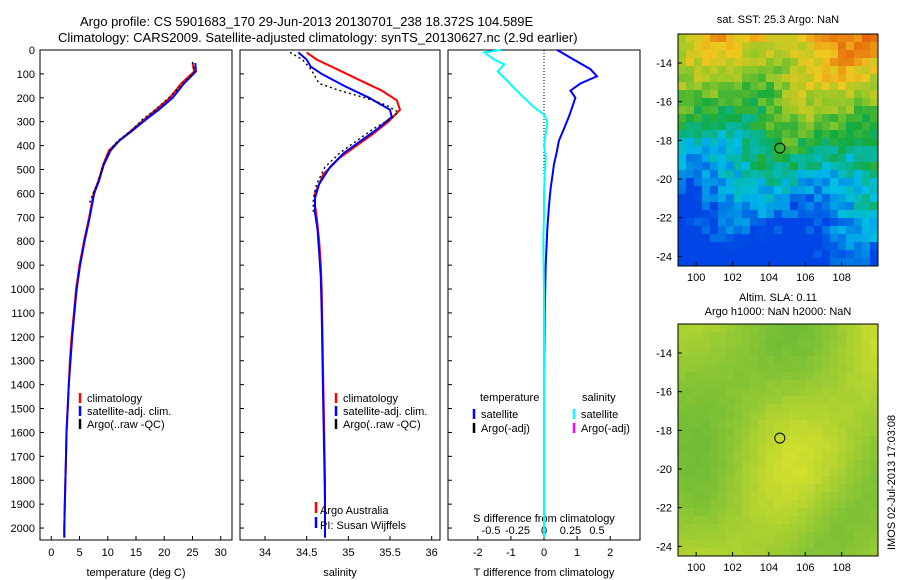  Describe the element at coordinates (664, 509) in the screenshot. I see `map-y-tick-label: -22` at that location.